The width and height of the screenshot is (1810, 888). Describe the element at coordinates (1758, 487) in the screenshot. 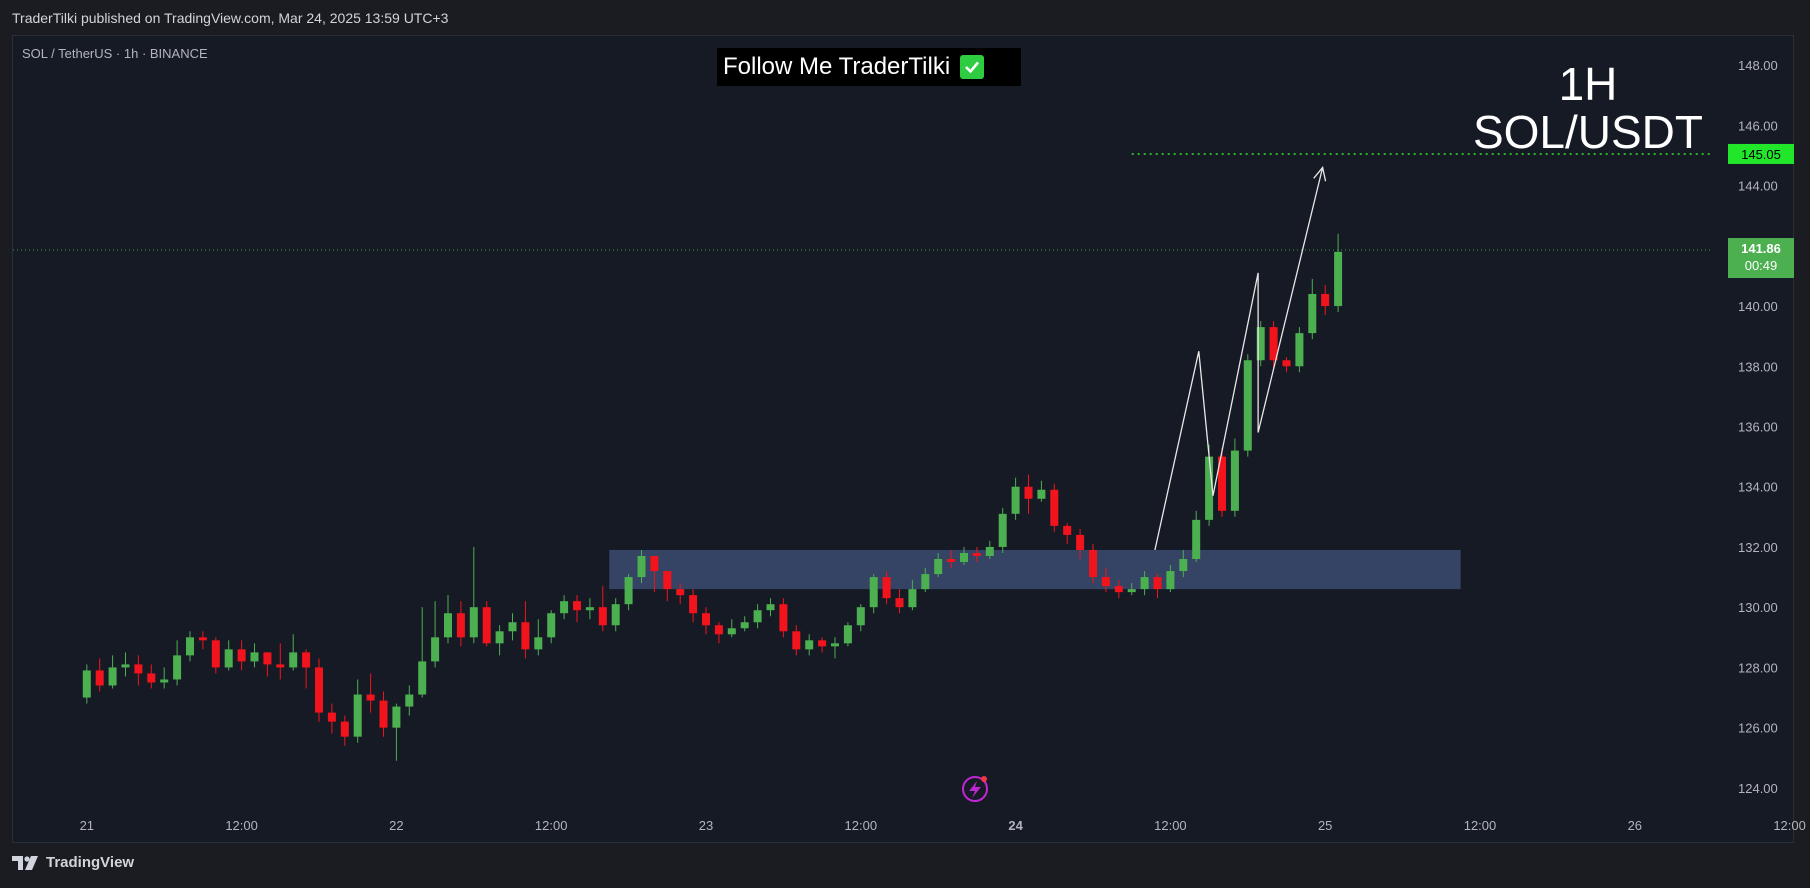

I see `y-tick-label: 134.00` at that location.